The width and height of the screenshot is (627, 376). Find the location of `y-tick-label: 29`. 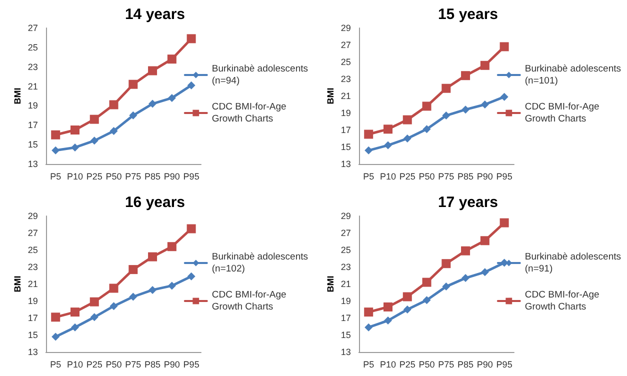

y-tick-label: 29 is located at coordinates (345, 28).